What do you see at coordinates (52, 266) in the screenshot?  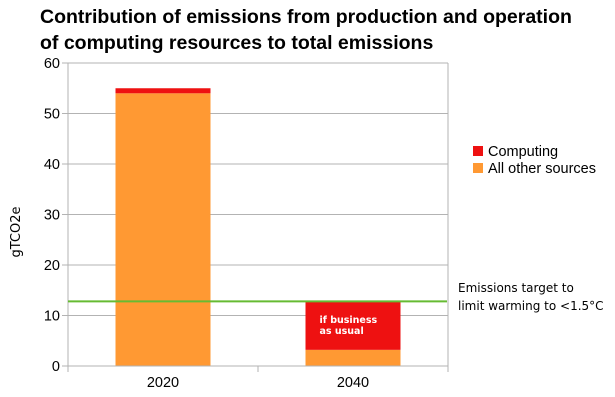 I see `y-tick-label: 20` at bounding box center [52, 266].